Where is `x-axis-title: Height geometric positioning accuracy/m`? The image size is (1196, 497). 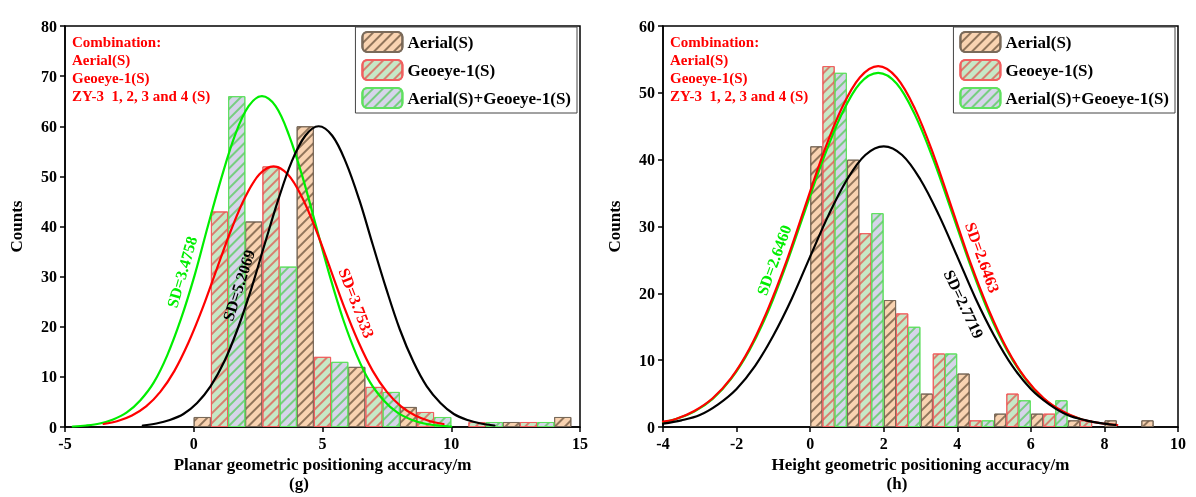
x-axis-title: Height geometric positioning accuracy/m is located at coordinates (920, 464).